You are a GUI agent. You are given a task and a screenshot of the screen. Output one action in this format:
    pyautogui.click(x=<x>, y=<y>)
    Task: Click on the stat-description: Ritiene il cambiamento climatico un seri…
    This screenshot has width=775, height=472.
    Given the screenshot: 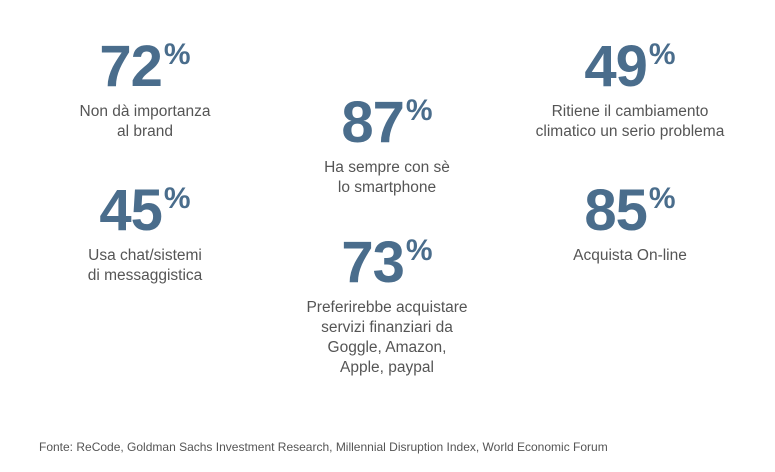 What is the action you would take?
    pyautogui.click(x=630, y=122)
    